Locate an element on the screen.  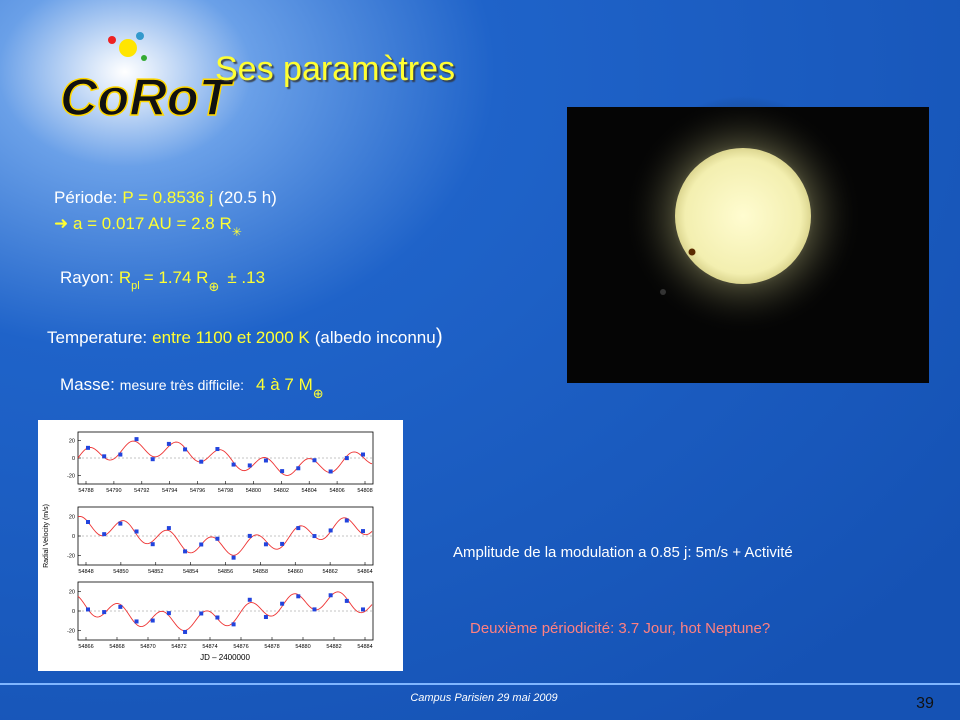
x-tick-label: 54882 is located at coordinates (333, 647).